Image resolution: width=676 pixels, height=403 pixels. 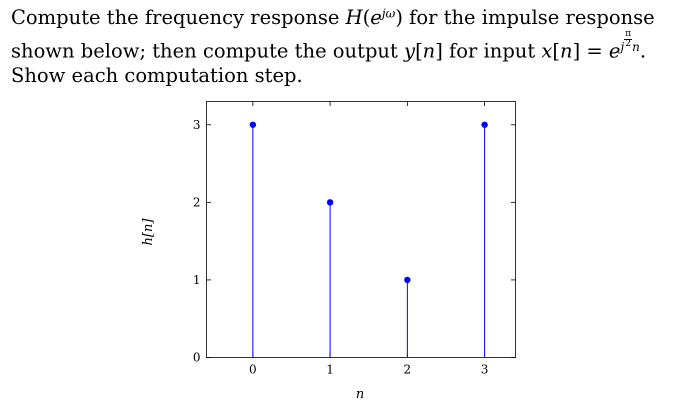 What do you see at coordinates (197, 358) in the screenshot?
I see `y-tick-label: 0` at bounding box center [197, 358].